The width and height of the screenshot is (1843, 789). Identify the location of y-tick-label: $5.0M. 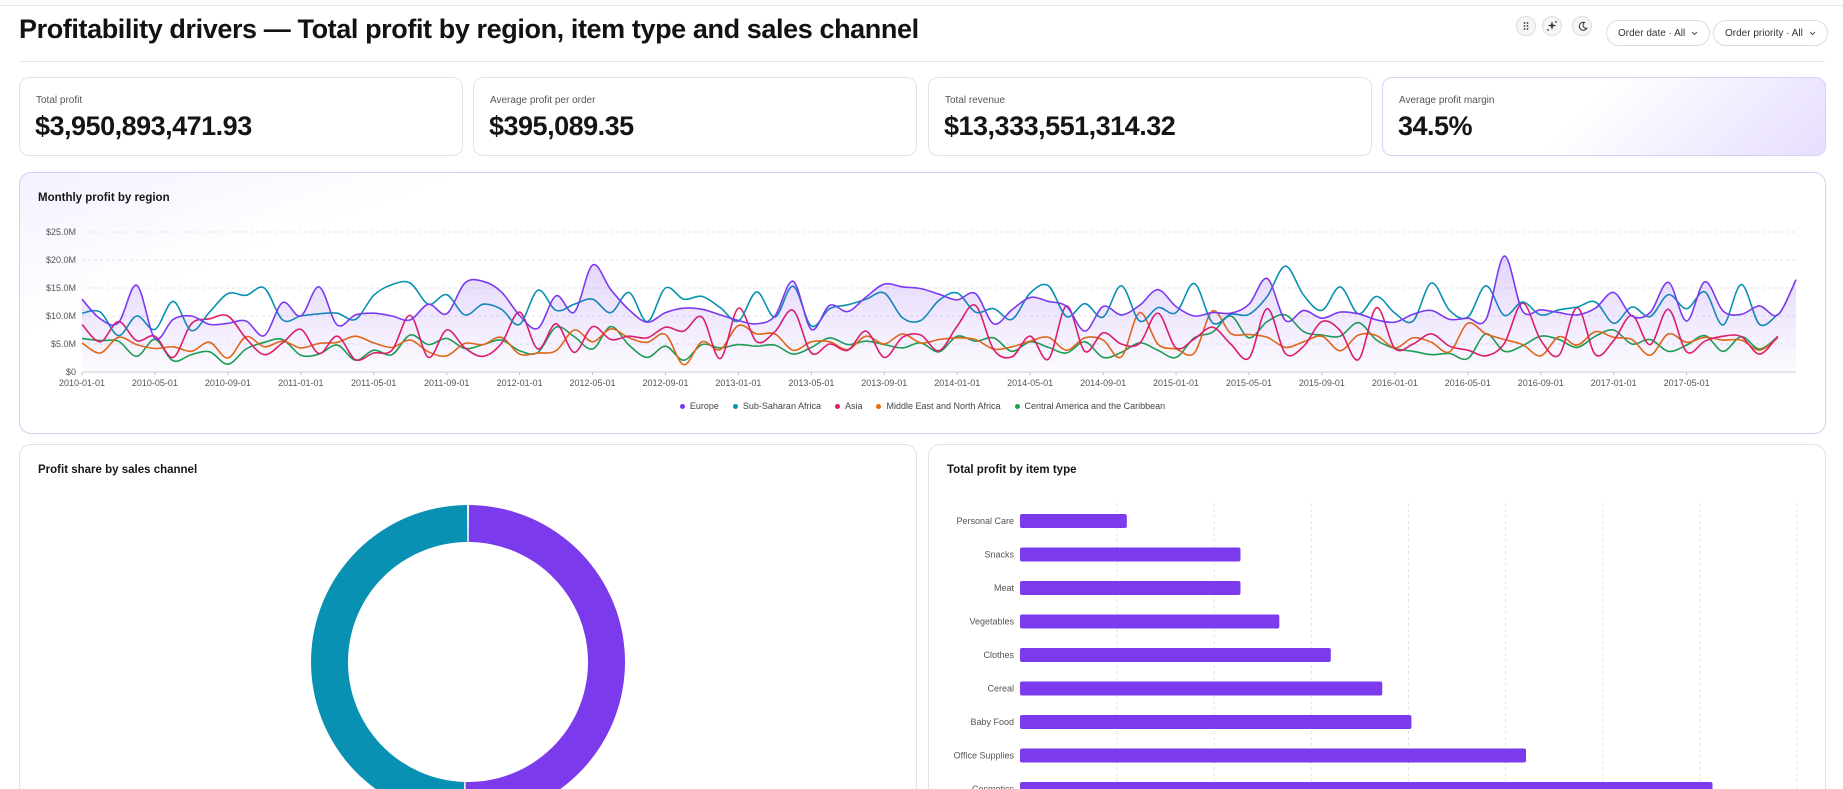
(63, 344).